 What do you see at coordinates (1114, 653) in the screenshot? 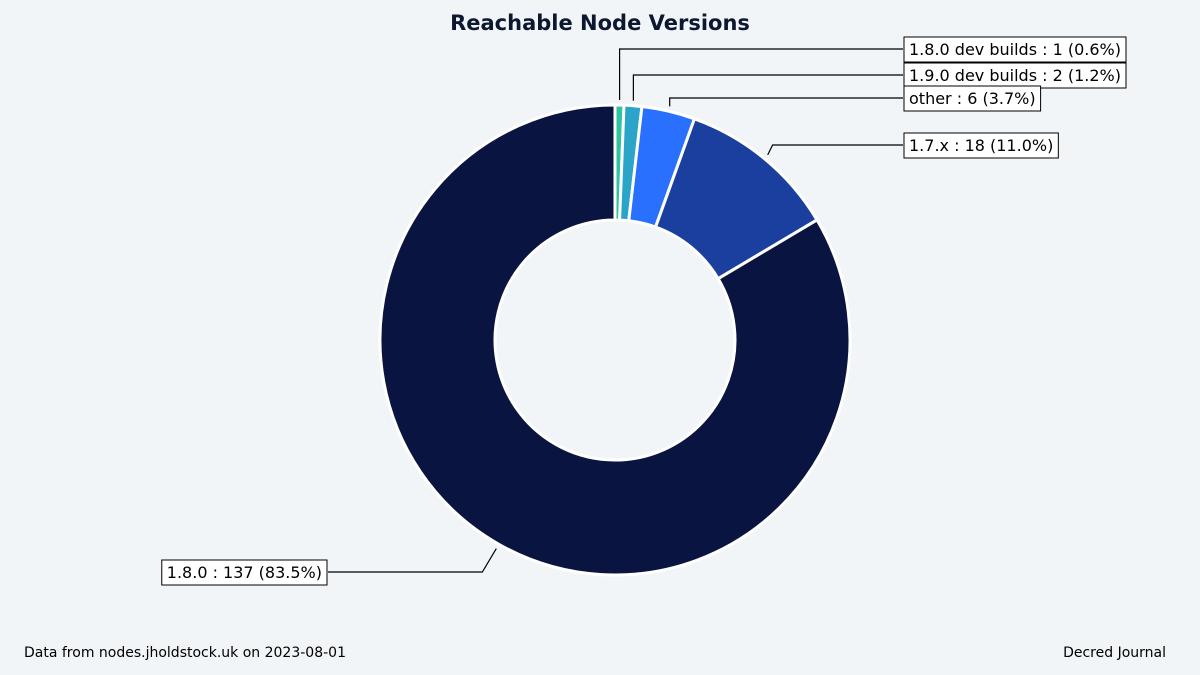
I see `credit-note: Decred Journal` at bounding box center [1114, 653].